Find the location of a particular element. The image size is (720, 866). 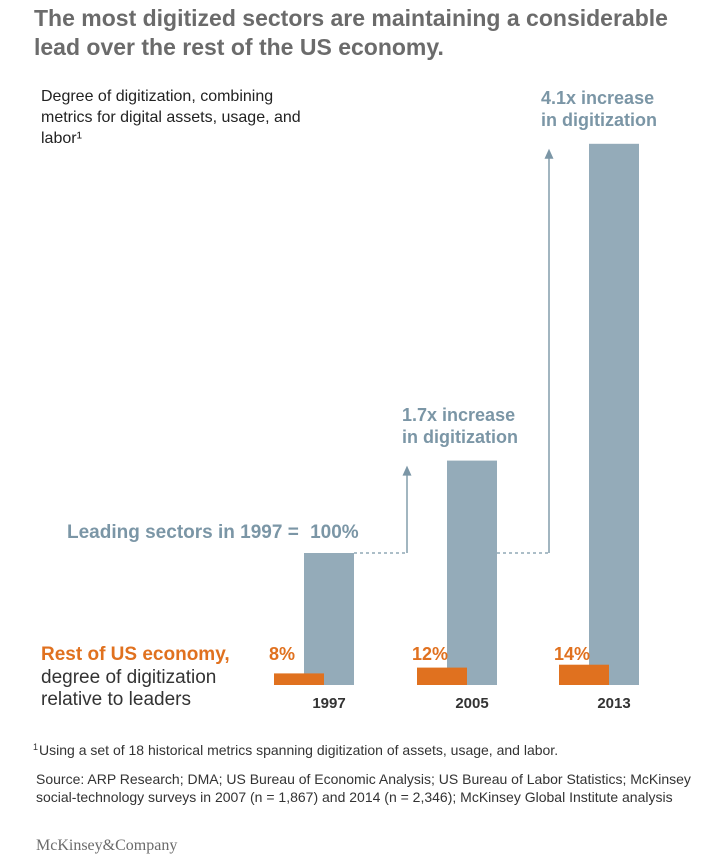

rest-value-label-2005: 12% is located at coordinates (430, 654).